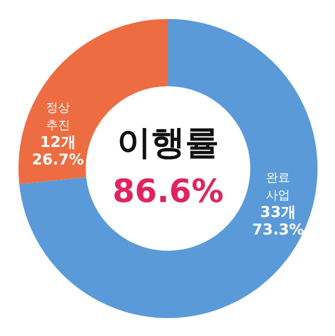 The image size is (335, 336). What do you see at coordinates (278, 220) in the screenshot?
I see `data-label: 33개 73.3%` at bounding box center [278, 220].